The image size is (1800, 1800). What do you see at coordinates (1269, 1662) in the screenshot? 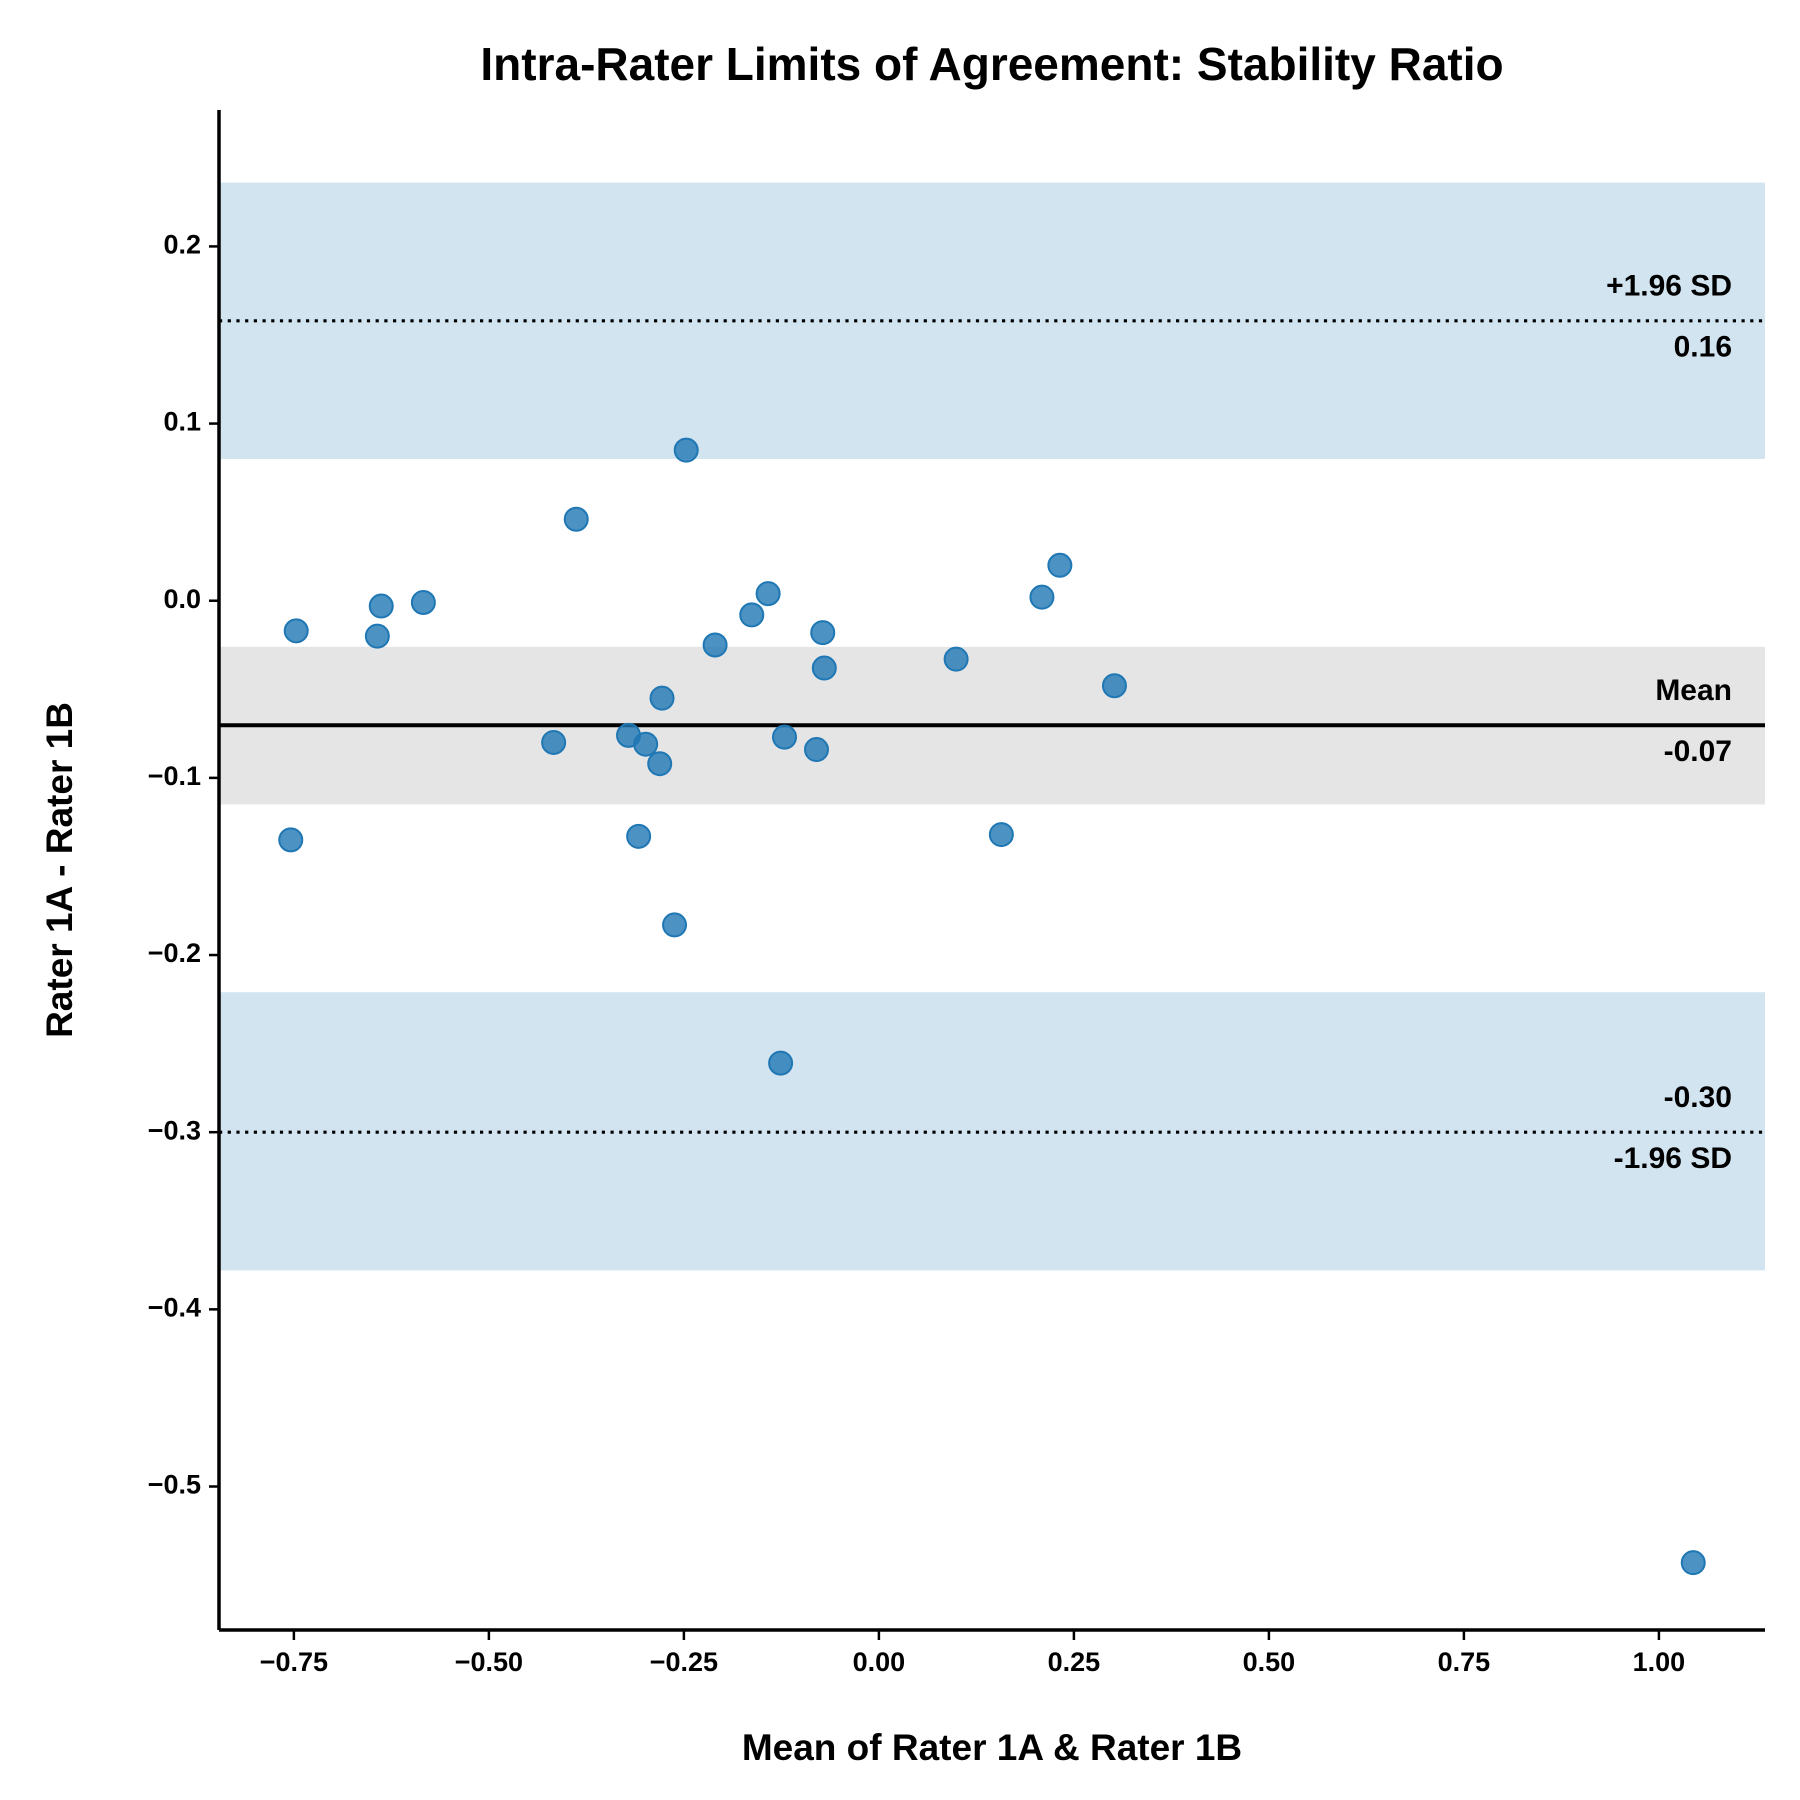
I see `x-tick-label: 0.50` at bounding box center [1269, 1662].